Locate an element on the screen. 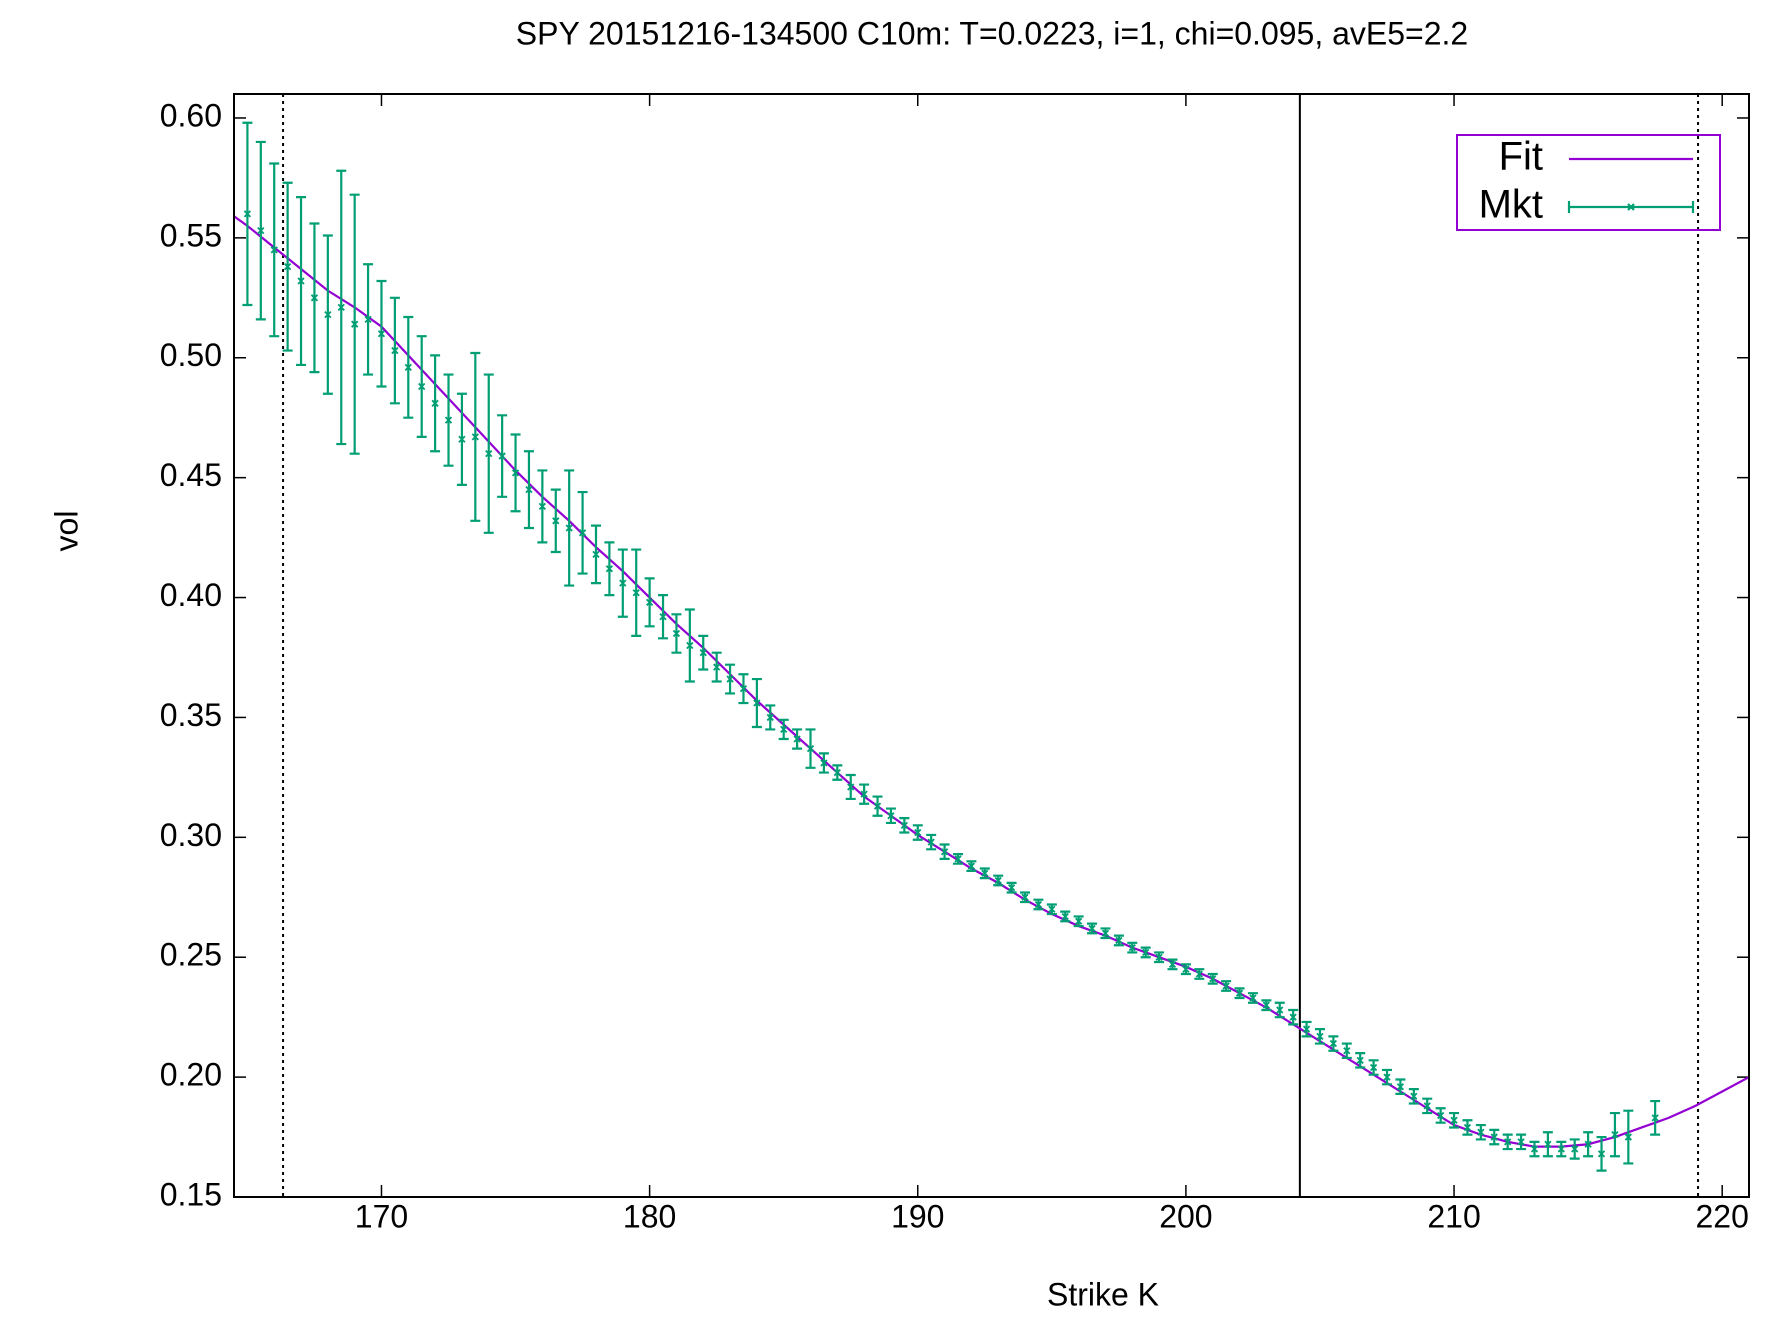 This screenshot has height=1333, width=1777. x-tick-label: 190 is located at coordinates (917, 1216).